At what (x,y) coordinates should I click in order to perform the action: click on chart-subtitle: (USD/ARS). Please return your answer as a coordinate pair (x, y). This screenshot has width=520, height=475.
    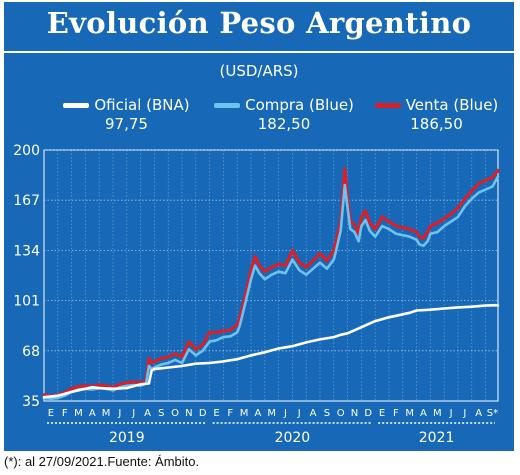
    Looking at the image, I should click on (259, 71).